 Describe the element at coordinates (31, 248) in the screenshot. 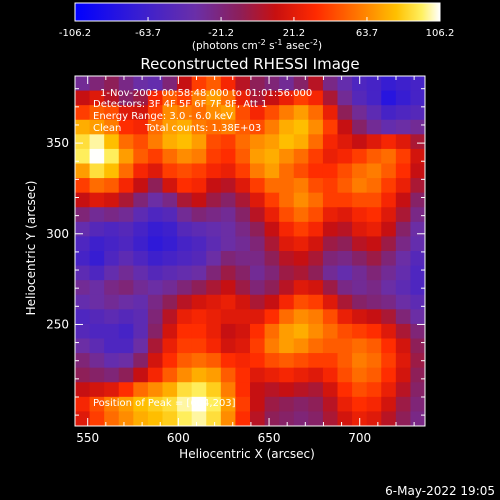

I see `y-axis-label: Heliocentric Y (arcsec)` at that location.